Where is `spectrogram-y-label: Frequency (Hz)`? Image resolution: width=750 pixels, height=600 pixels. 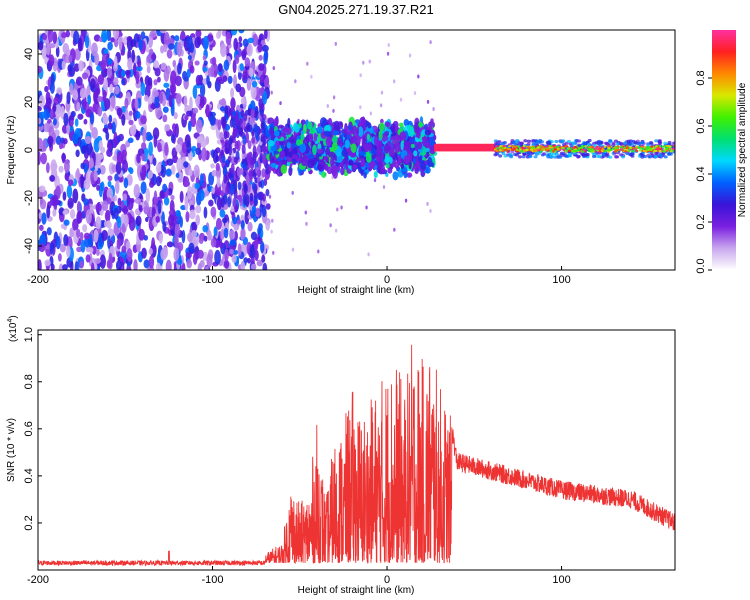 spectrogram-y-label: Frequency (Hz) is located at coordinates (11, 150).